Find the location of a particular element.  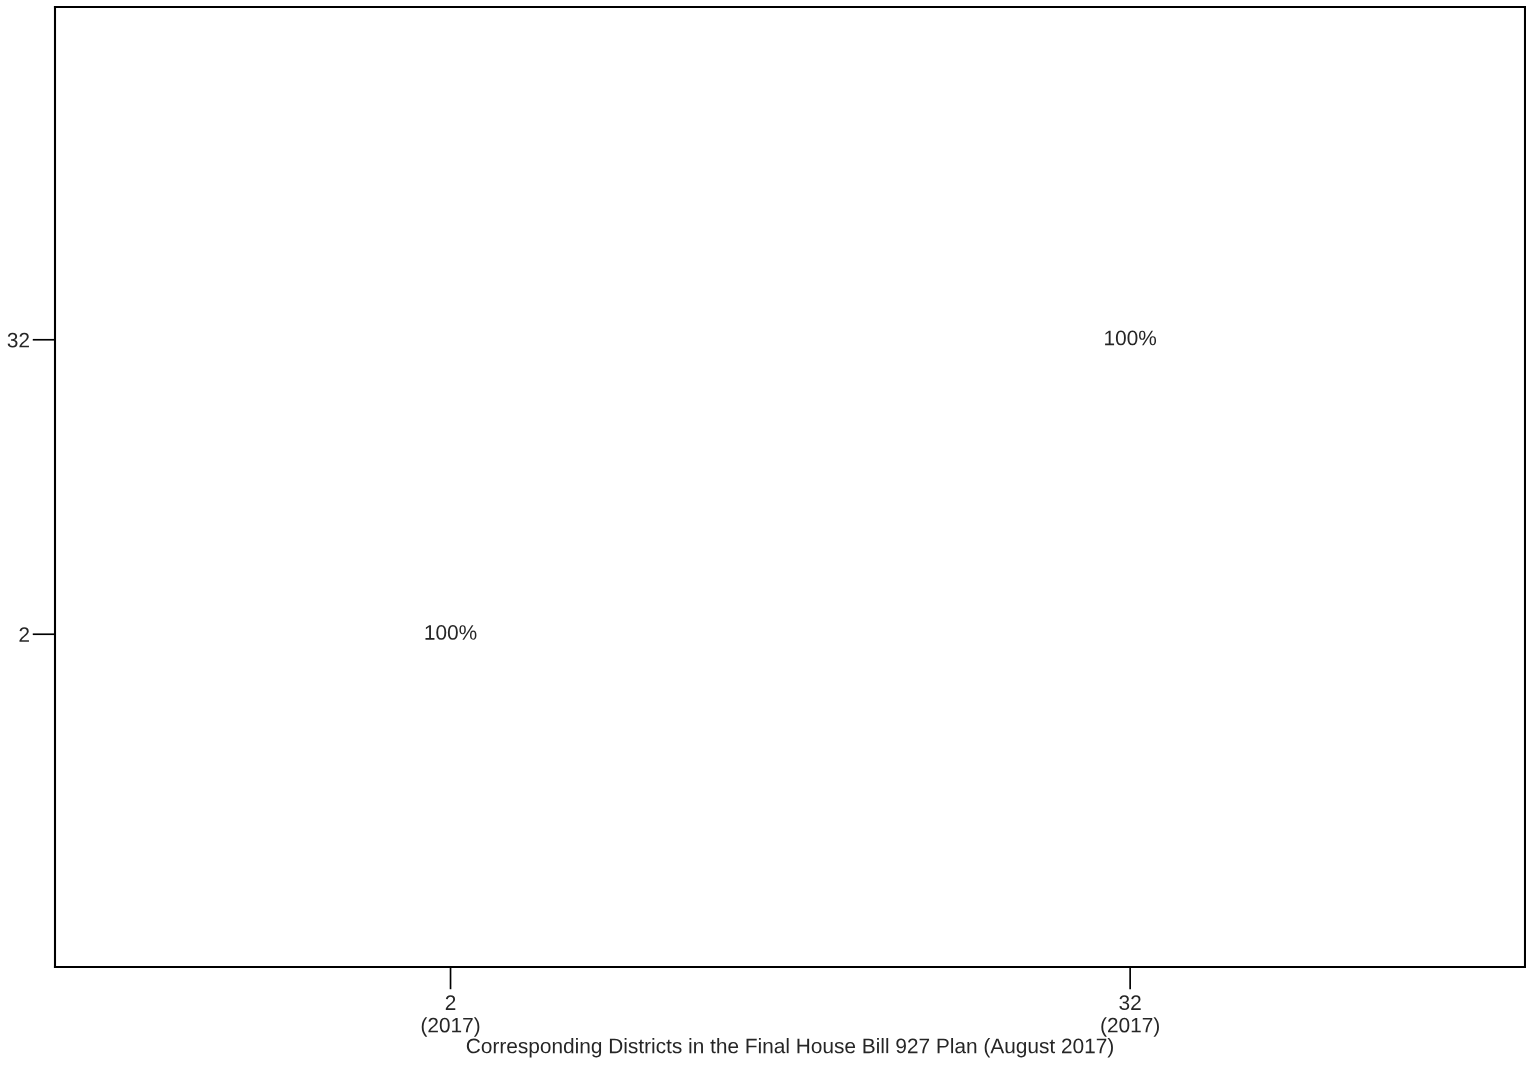

x-tick-label: 2 (2017) is located at coordinates (450, 1016).